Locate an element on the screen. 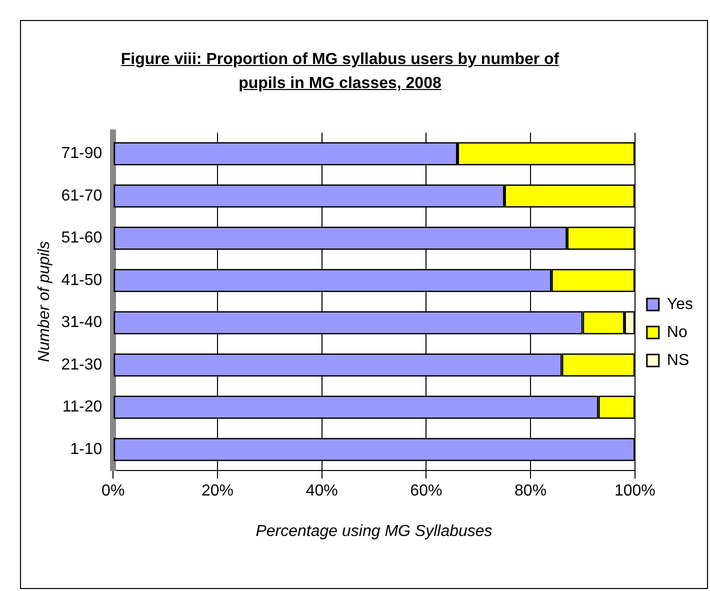  y-tick-label: 1-10 is located at coordinates (86, 449).